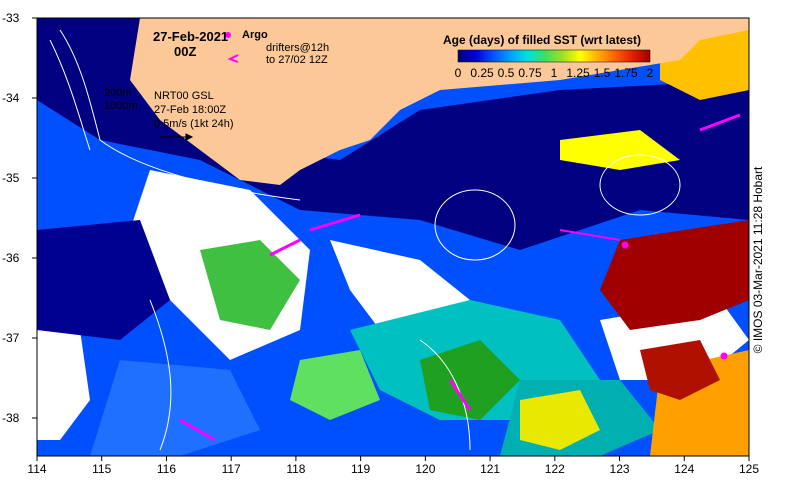  Describe the element at coordinates (490, 469) in the screenshot. I see `x-tick-label: 121` at that location.